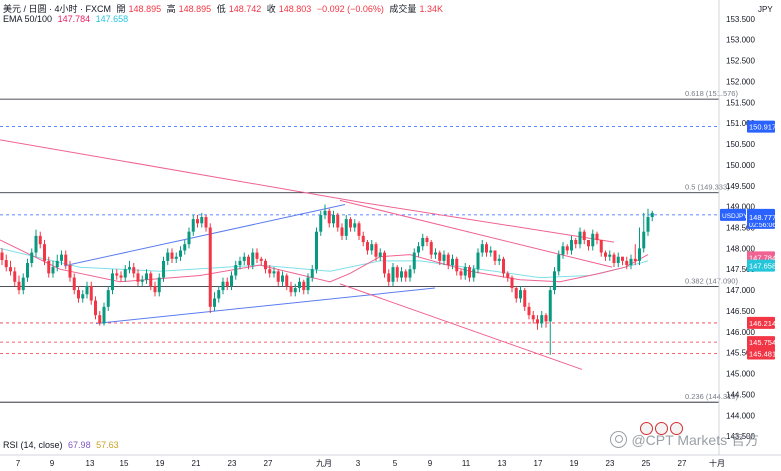 The height and width of the screenshot is (471, 781). Describe the element at coordinates (740, 311) in the screenshot. I see `y-tick-label: 146.500` at that location.